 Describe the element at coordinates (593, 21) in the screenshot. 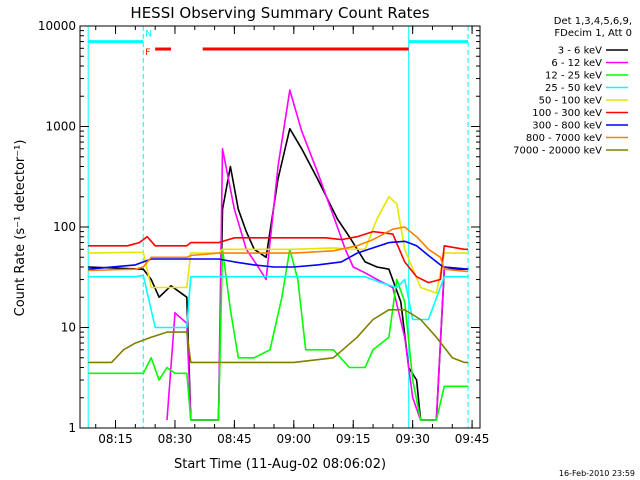

I see `legend-header-line: Det 1,3,4,5,6,9,` at that location.